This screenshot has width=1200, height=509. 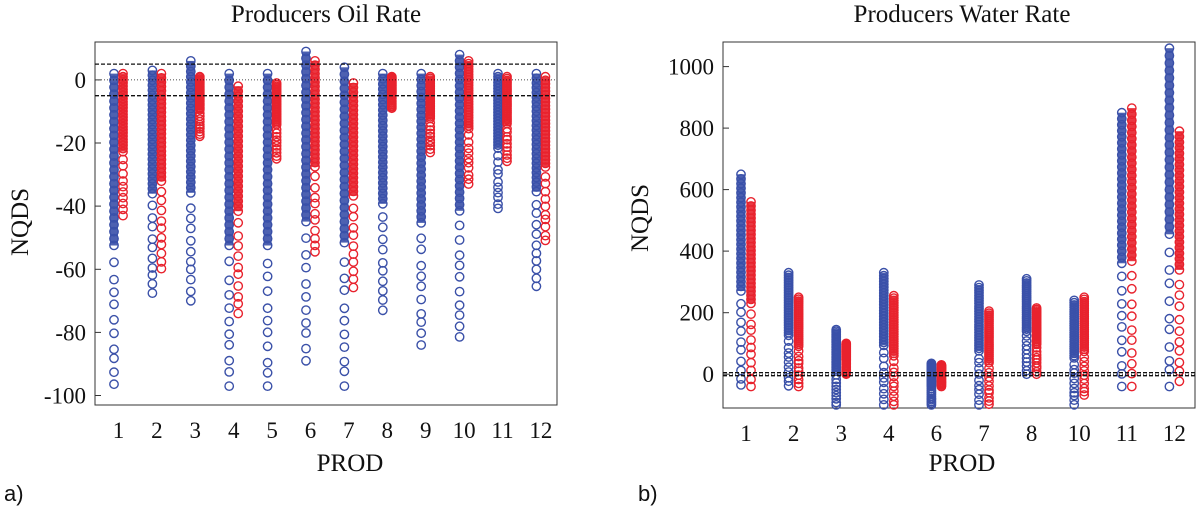 I want to click on x-tick-label: 1, so click(x=119, y=430).